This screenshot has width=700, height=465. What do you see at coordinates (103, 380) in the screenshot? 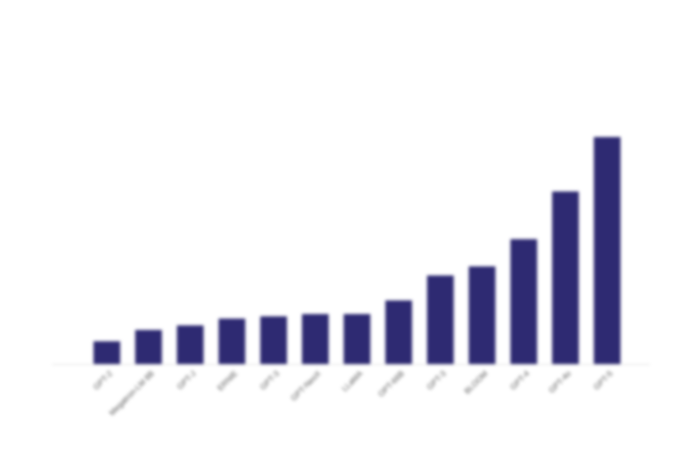
I see `x-tick-label: GPT-2` at bounding box center [103, 380].